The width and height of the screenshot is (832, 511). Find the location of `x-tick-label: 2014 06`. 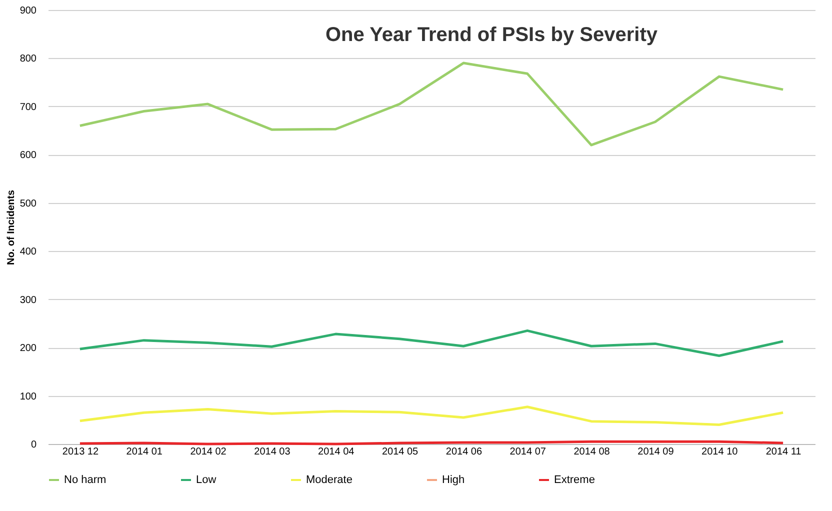

x-tick-label: 2014 06 is located at coordinates (464, 452).